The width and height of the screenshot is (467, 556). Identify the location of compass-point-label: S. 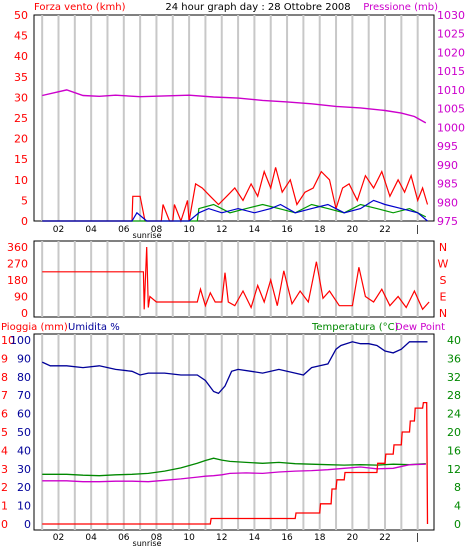
(443, 280).